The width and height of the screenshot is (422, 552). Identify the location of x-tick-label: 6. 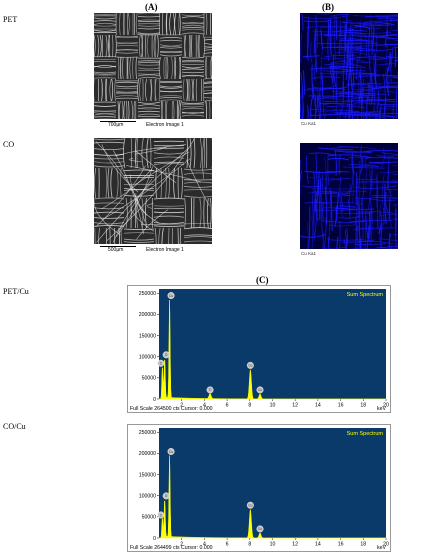
(227, 545).